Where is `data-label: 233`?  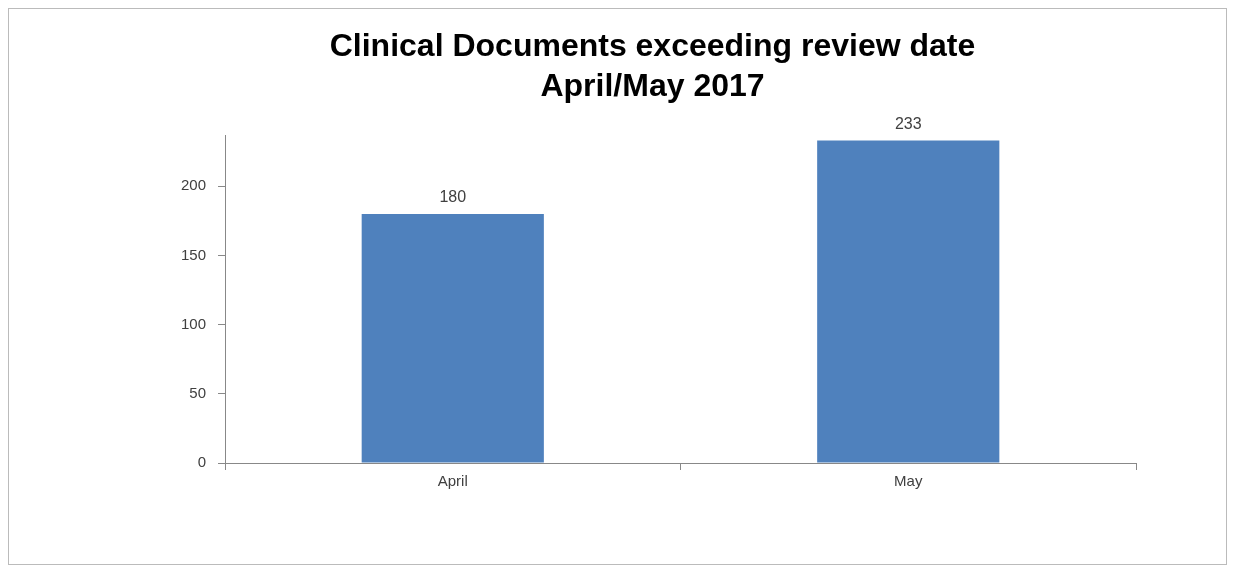 data-label: 233 is located at coordinates (908, 123).